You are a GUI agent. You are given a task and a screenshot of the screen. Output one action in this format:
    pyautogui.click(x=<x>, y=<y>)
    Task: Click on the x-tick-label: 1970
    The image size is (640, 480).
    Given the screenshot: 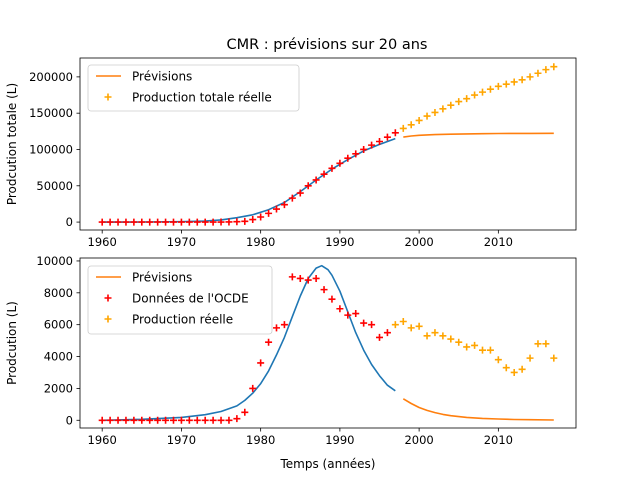 What is the action you would take?
    pyautogui.click(x=181, y=440)
    